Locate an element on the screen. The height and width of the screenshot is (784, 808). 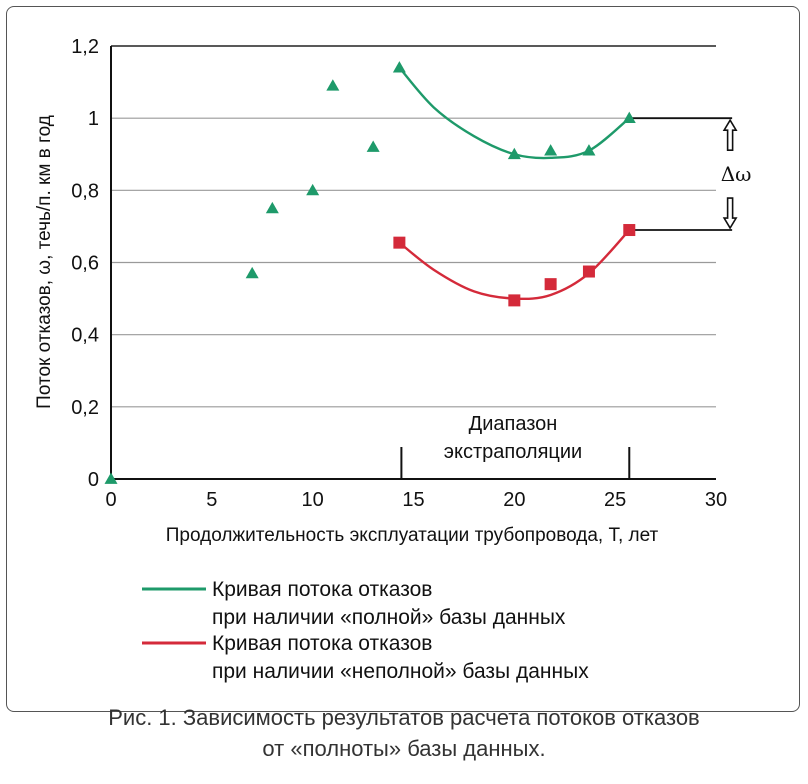
delta-arrow-up is located at coordinates (730, 134).